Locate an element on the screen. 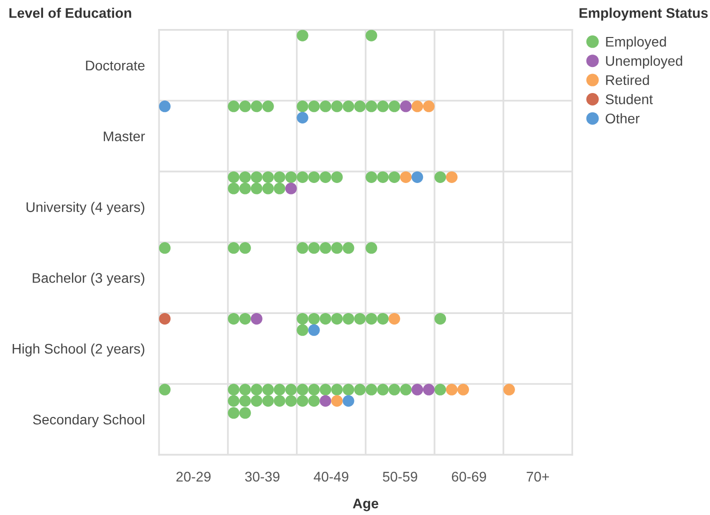 The image size is (710, 515). y-tick-label: Secondary School is located at coordinates (88, 421).